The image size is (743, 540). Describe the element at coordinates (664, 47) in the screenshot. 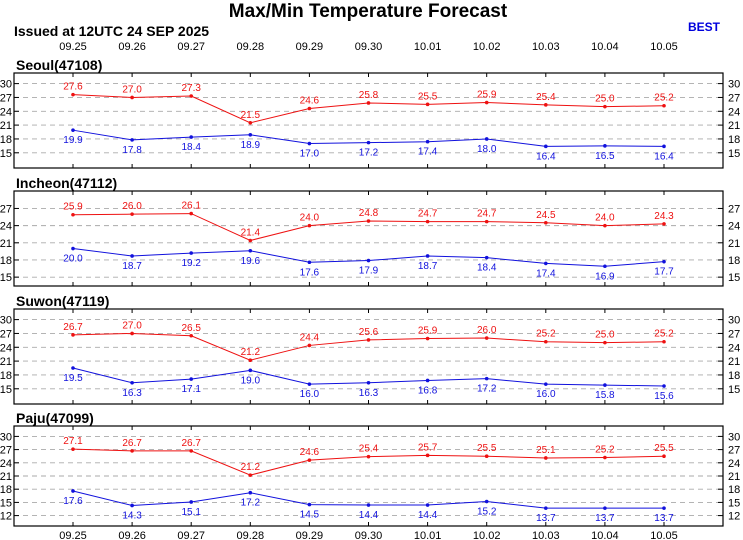

I see `x-tick-label-top: 10.05` at that location.